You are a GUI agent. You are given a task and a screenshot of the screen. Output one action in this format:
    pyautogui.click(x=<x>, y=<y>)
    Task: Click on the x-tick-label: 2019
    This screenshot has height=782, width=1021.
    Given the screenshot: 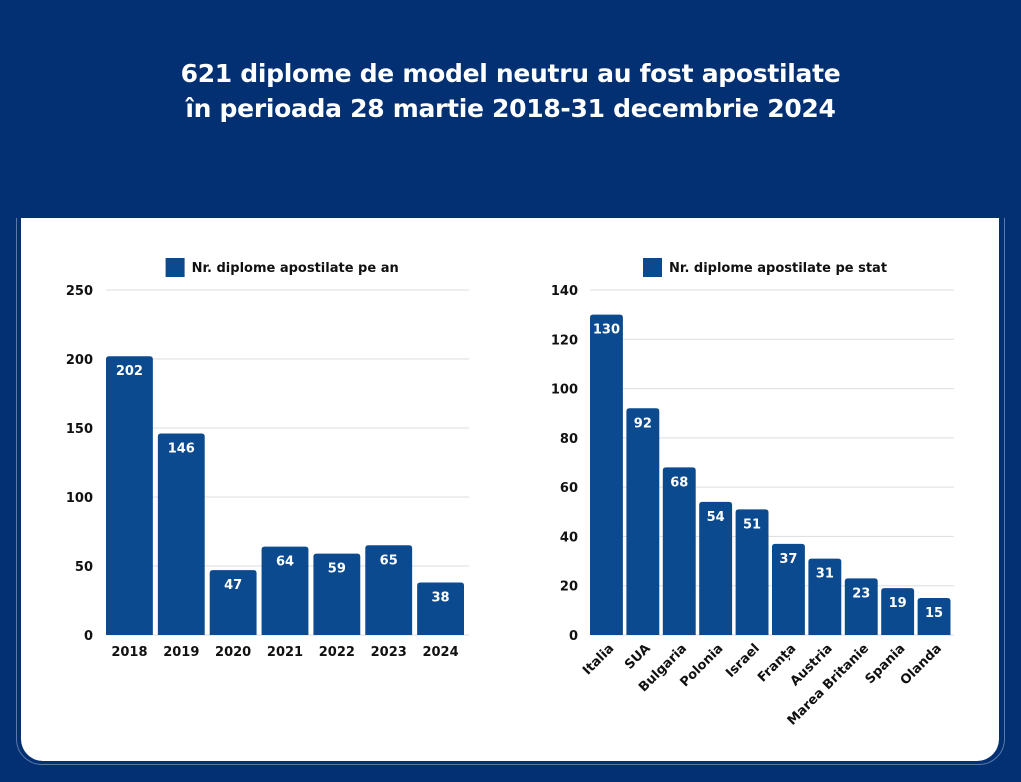 What is the action you would take?
    pyautogui.click(x=181, y=652)
    